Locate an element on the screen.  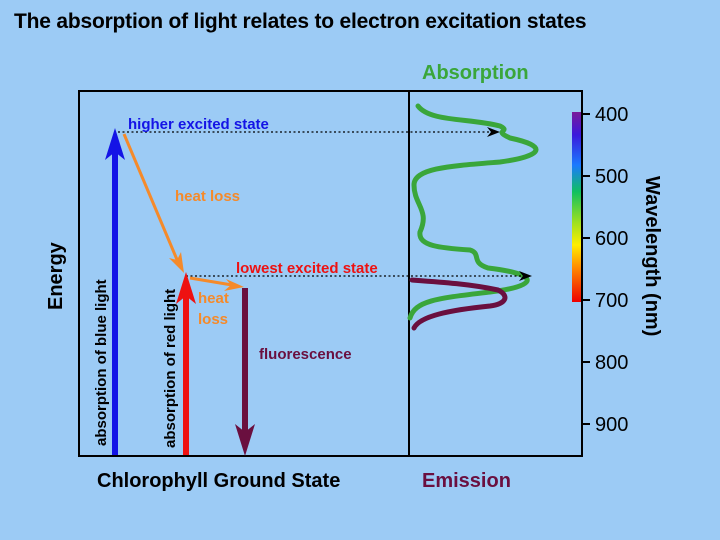
heat-loss-arrow-2-shaft is located at coordinates (211, 281).